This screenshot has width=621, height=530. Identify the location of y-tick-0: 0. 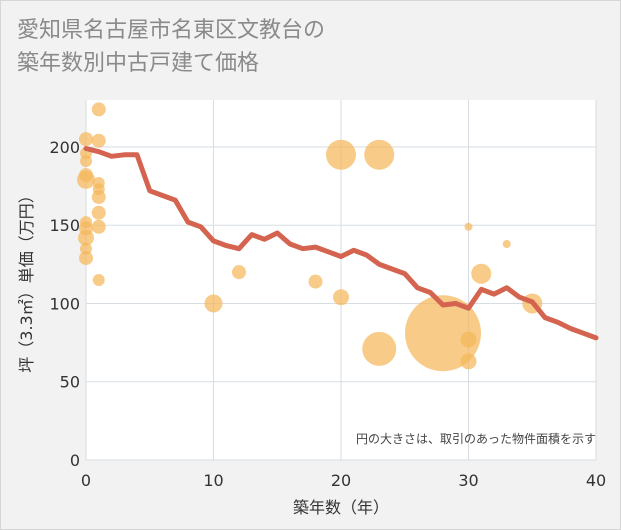
(75, 460).